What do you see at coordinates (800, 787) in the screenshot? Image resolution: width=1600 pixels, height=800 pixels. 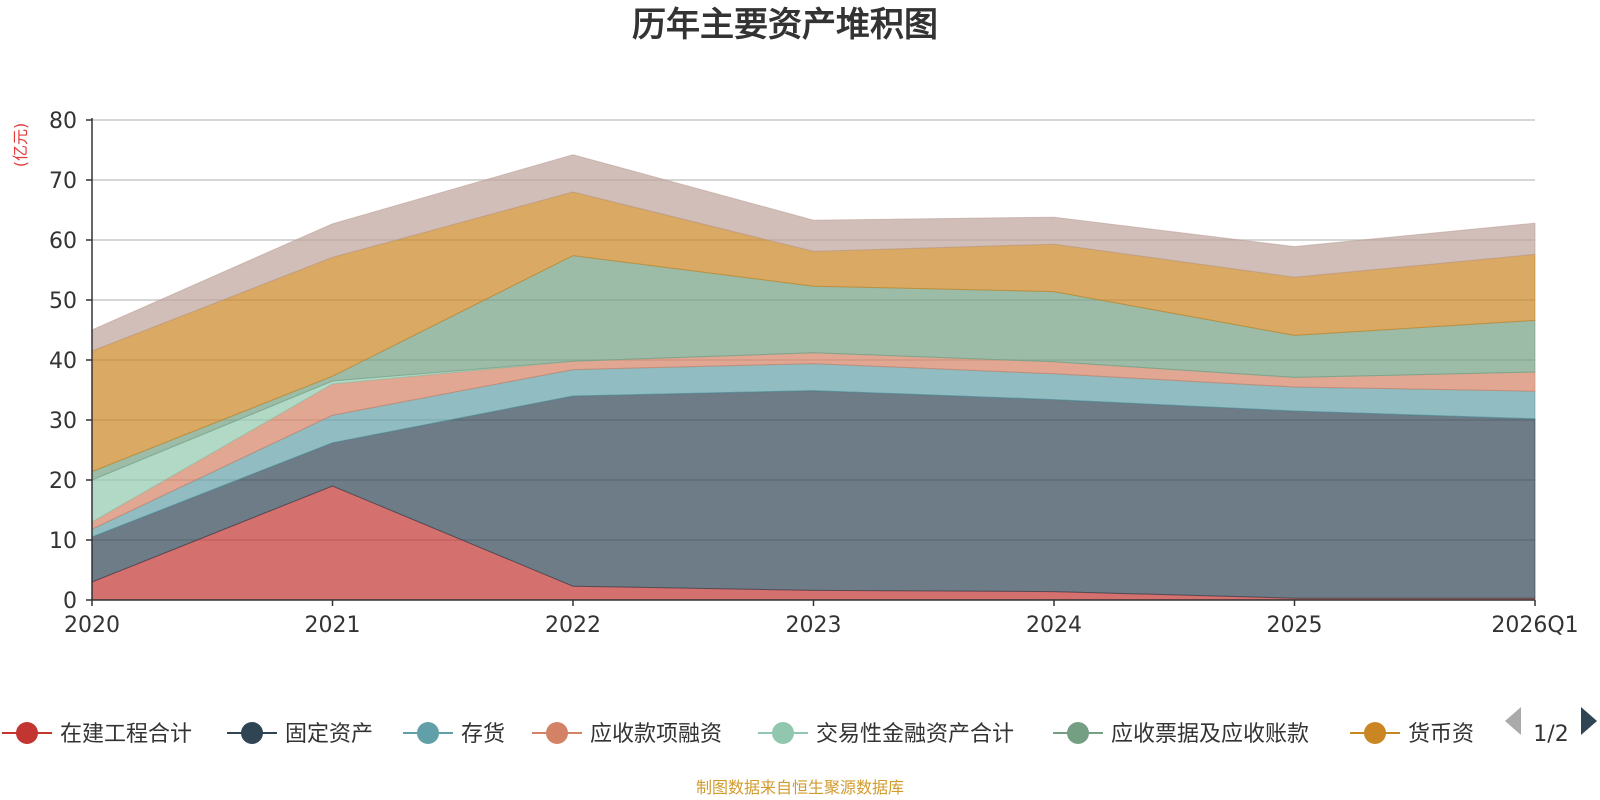 I see `data-source-note: 制图数据来自恒生聚源数据库` at bounding box center [800, 787].